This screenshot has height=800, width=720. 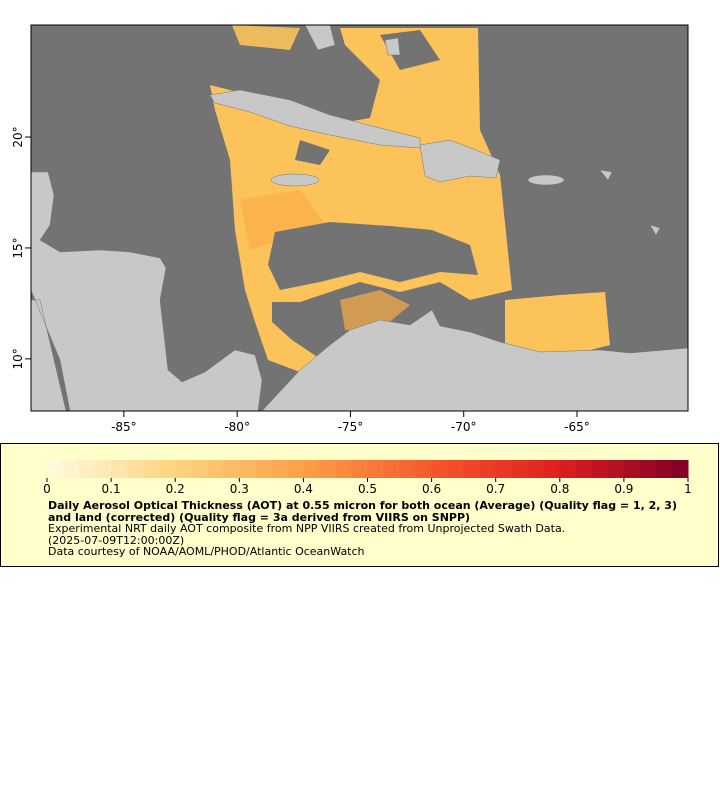 What do you see at coordinates (303, 489) in the screenshot?
I see `colorbar-tick-label: 0.4` at bounding box center [303, 489].